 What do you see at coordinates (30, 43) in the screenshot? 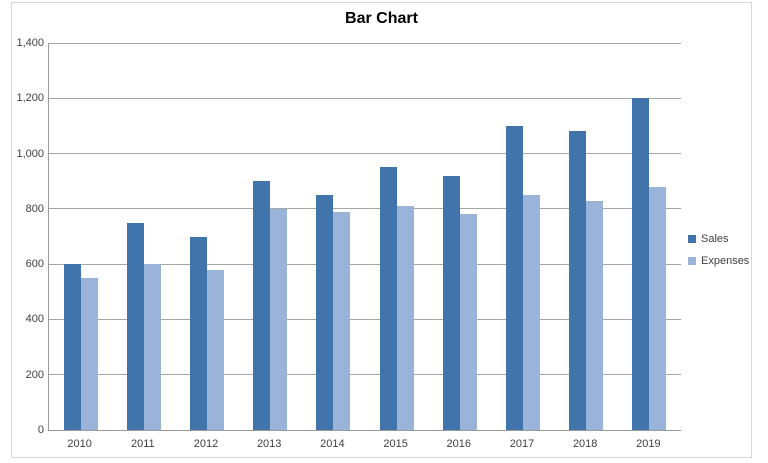
I see `y-tick-label: 1,400` at bounding box center [30, 43].